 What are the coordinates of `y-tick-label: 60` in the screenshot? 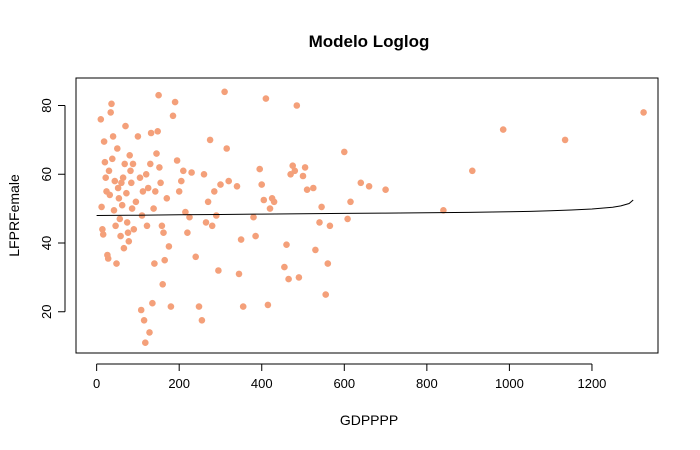 It's located at (46, 174).